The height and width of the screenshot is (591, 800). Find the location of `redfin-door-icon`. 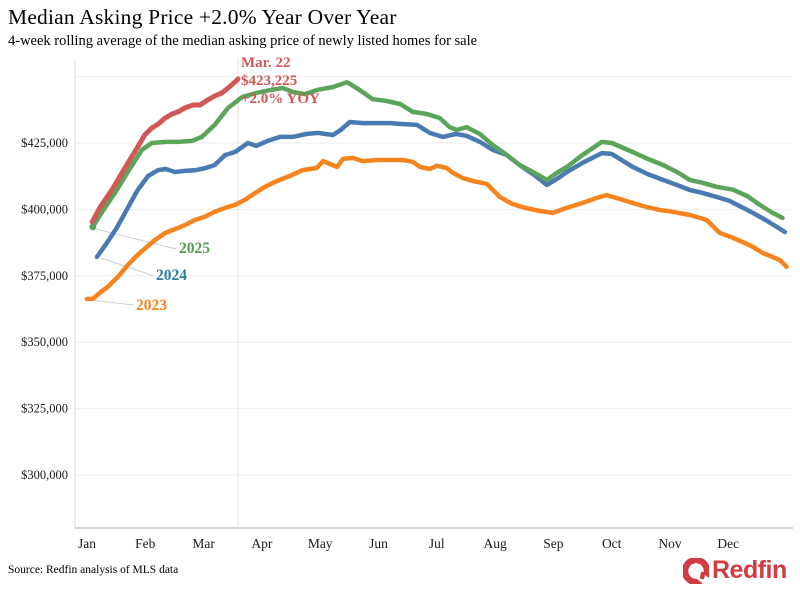

redfin-door-icon is located at coordinates (696, 570).